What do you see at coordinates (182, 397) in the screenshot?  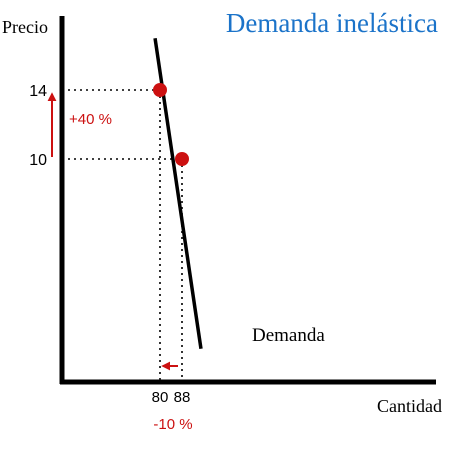 I see `x-tick-label-88: 88` at bounding box center [182, 397].